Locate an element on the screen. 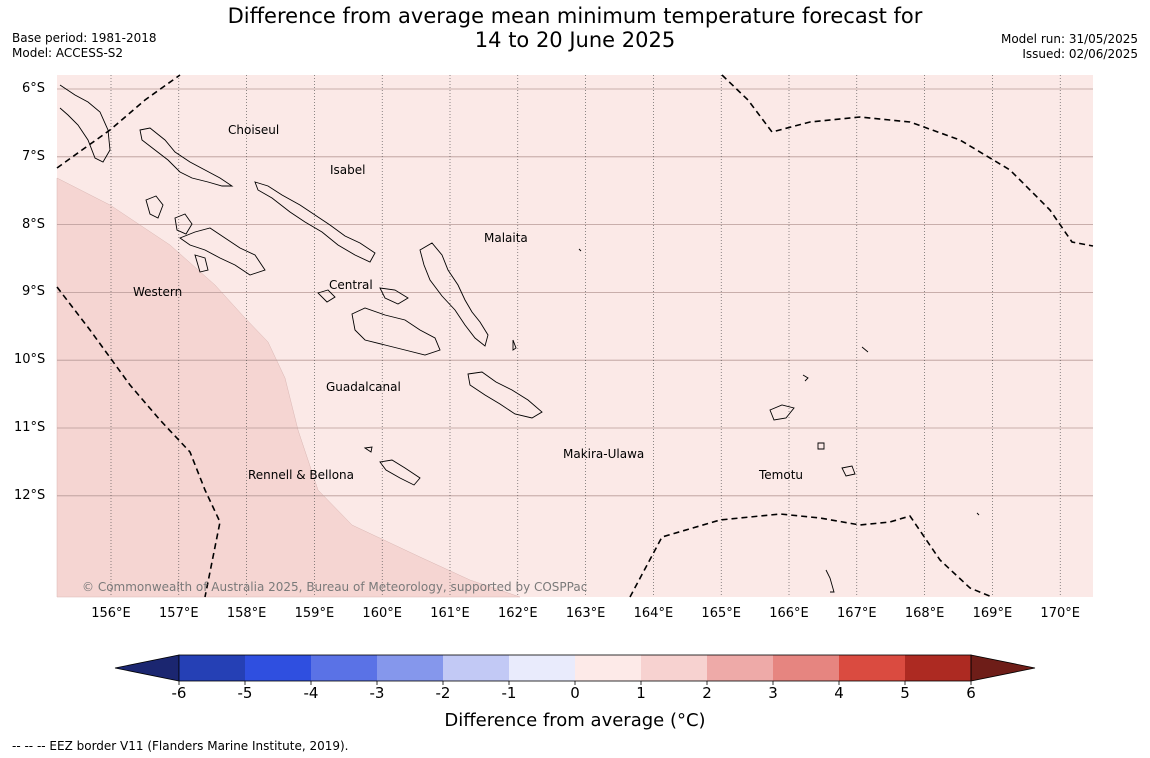  province-label-malaita: Malaita is located at coordinates (506, 238).